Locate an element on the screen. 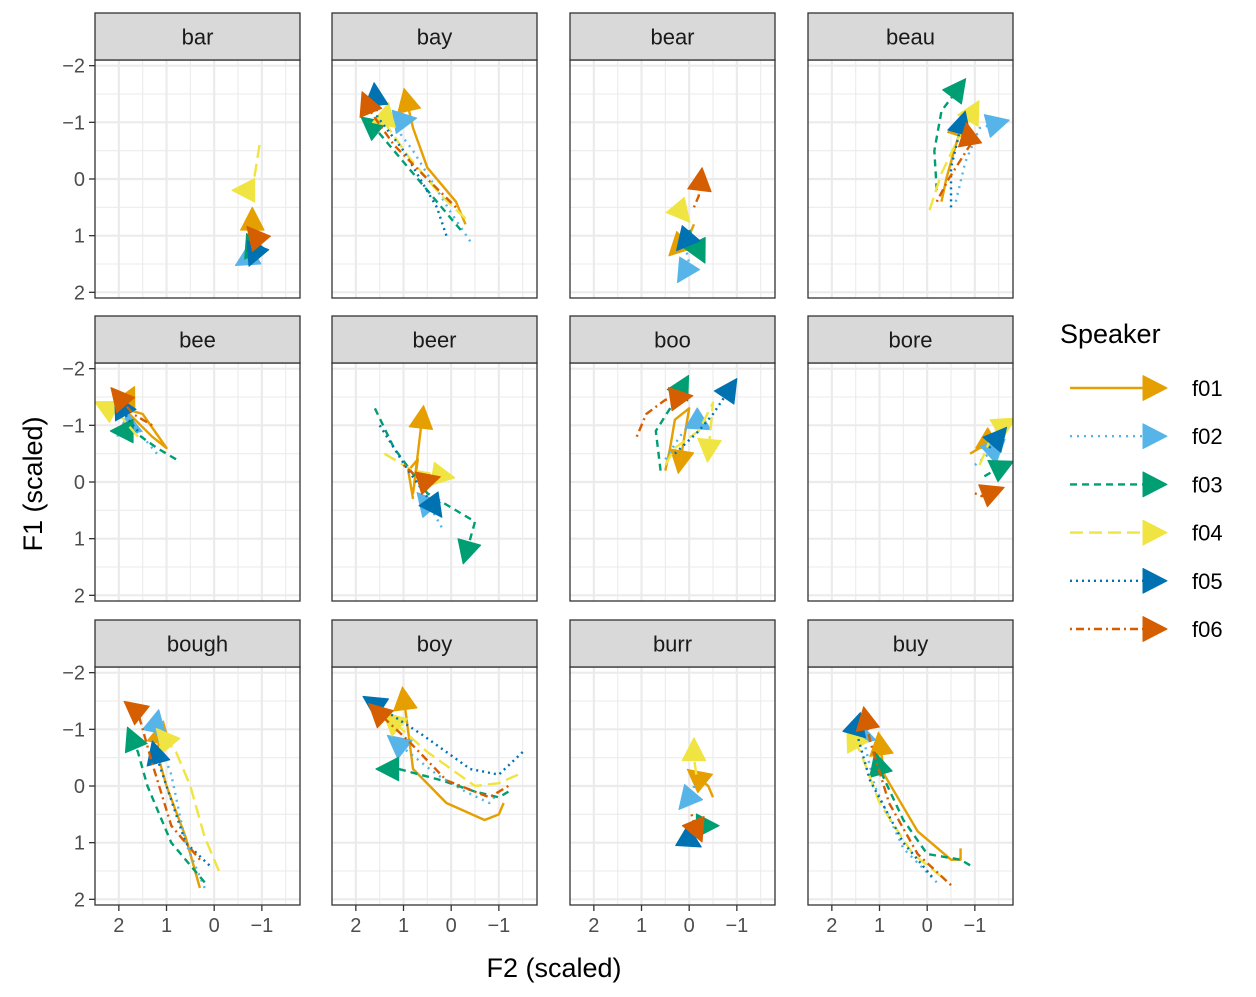 The image size is (1256, 997). panel-bore: bore is located at coordinates (910, 458).